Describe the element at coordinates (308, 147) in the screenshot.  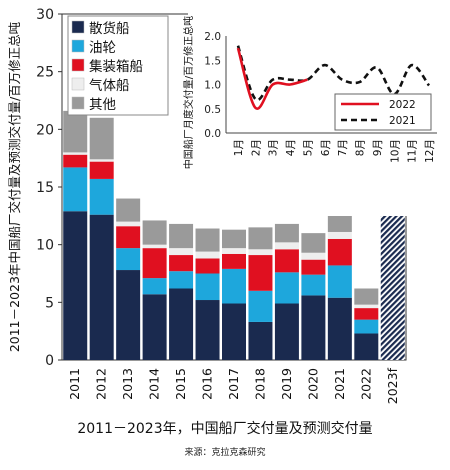
I see `inset-x-tick-label: 5月` at that location.